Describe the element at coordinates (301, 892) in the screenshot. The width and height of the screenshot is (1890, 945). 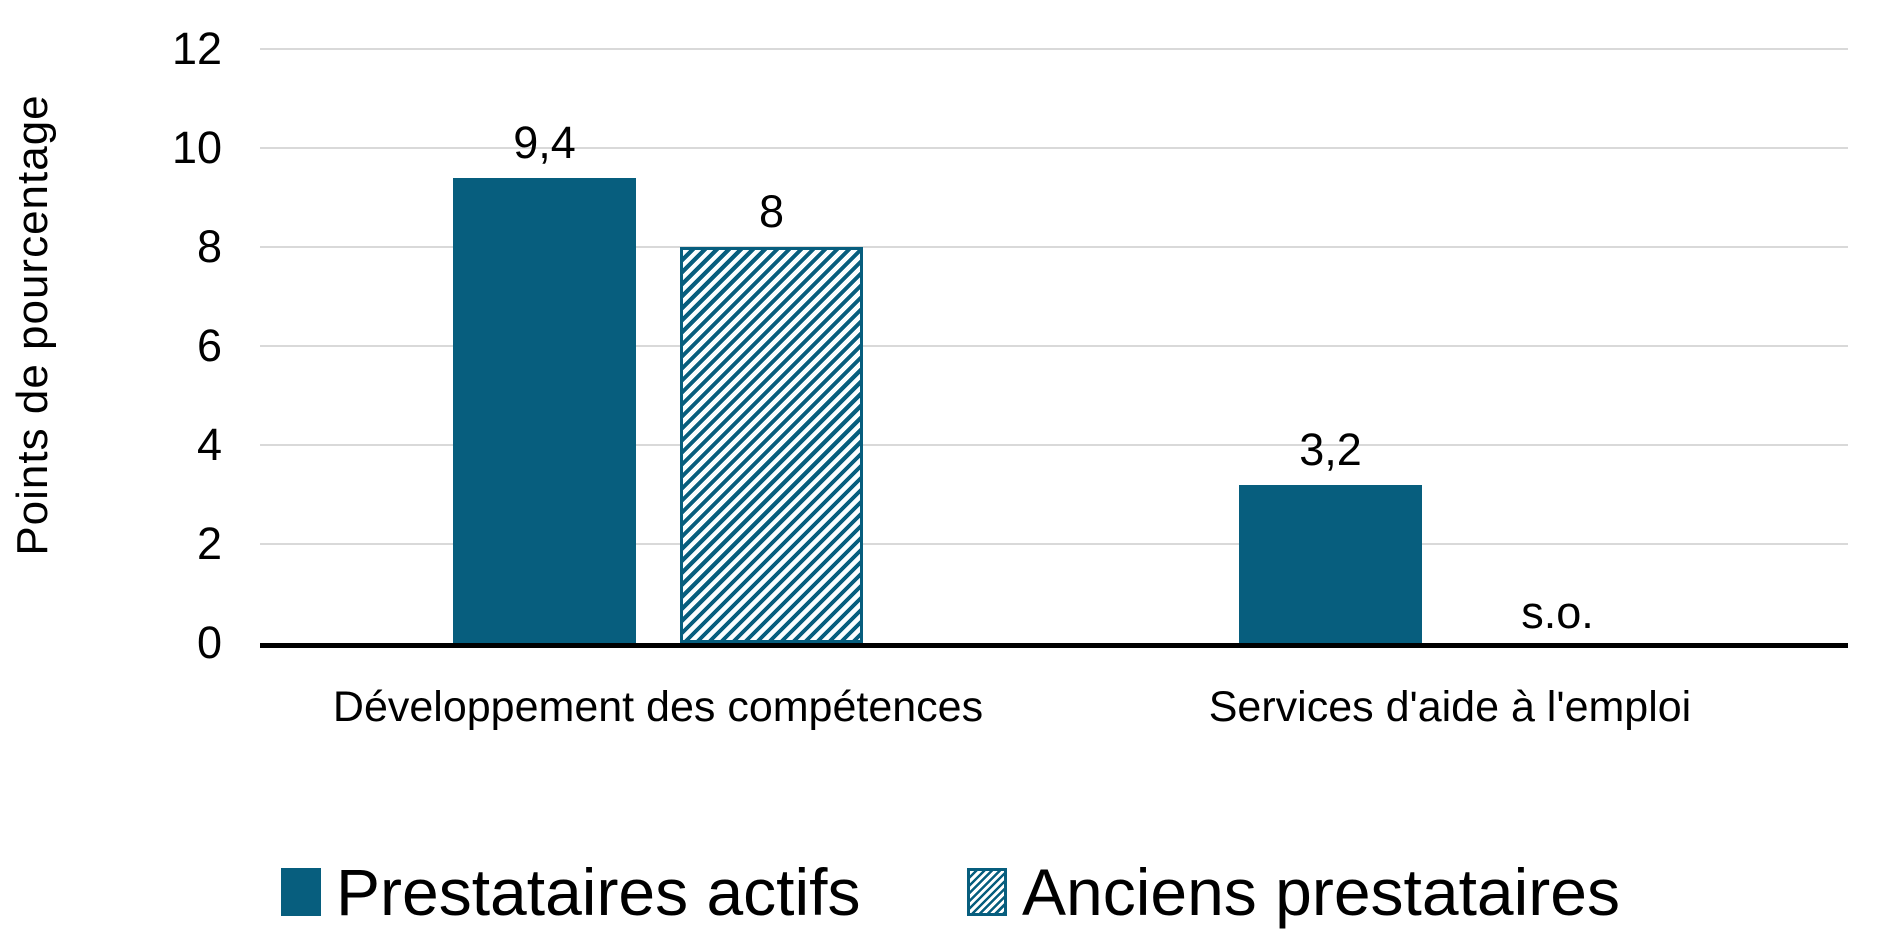
I see `legend-swatch-solid-icon` at that location.